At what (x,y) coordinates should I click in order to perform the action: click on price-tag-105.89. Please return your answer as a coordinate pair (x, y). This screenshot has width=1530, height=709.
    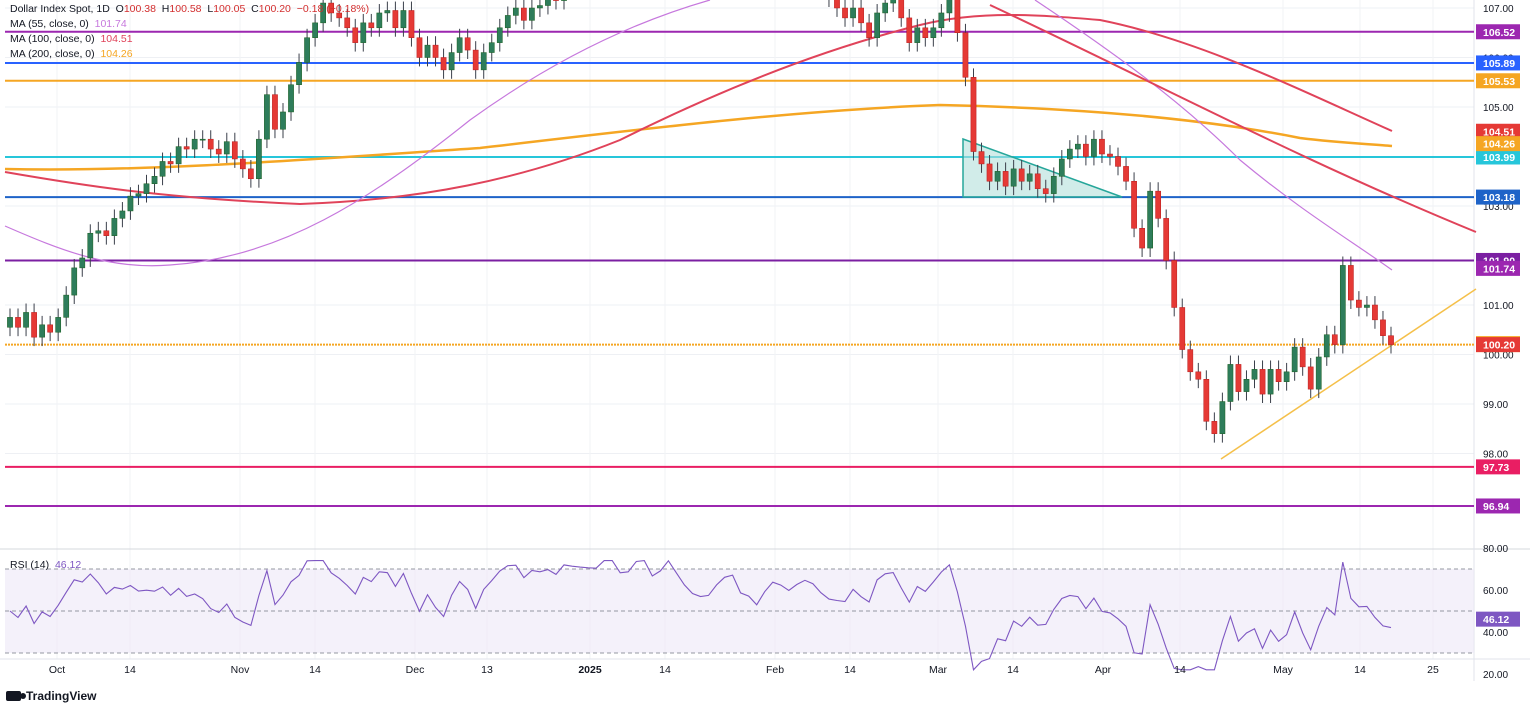
    Looking at the image, I should click on (1498, 63).